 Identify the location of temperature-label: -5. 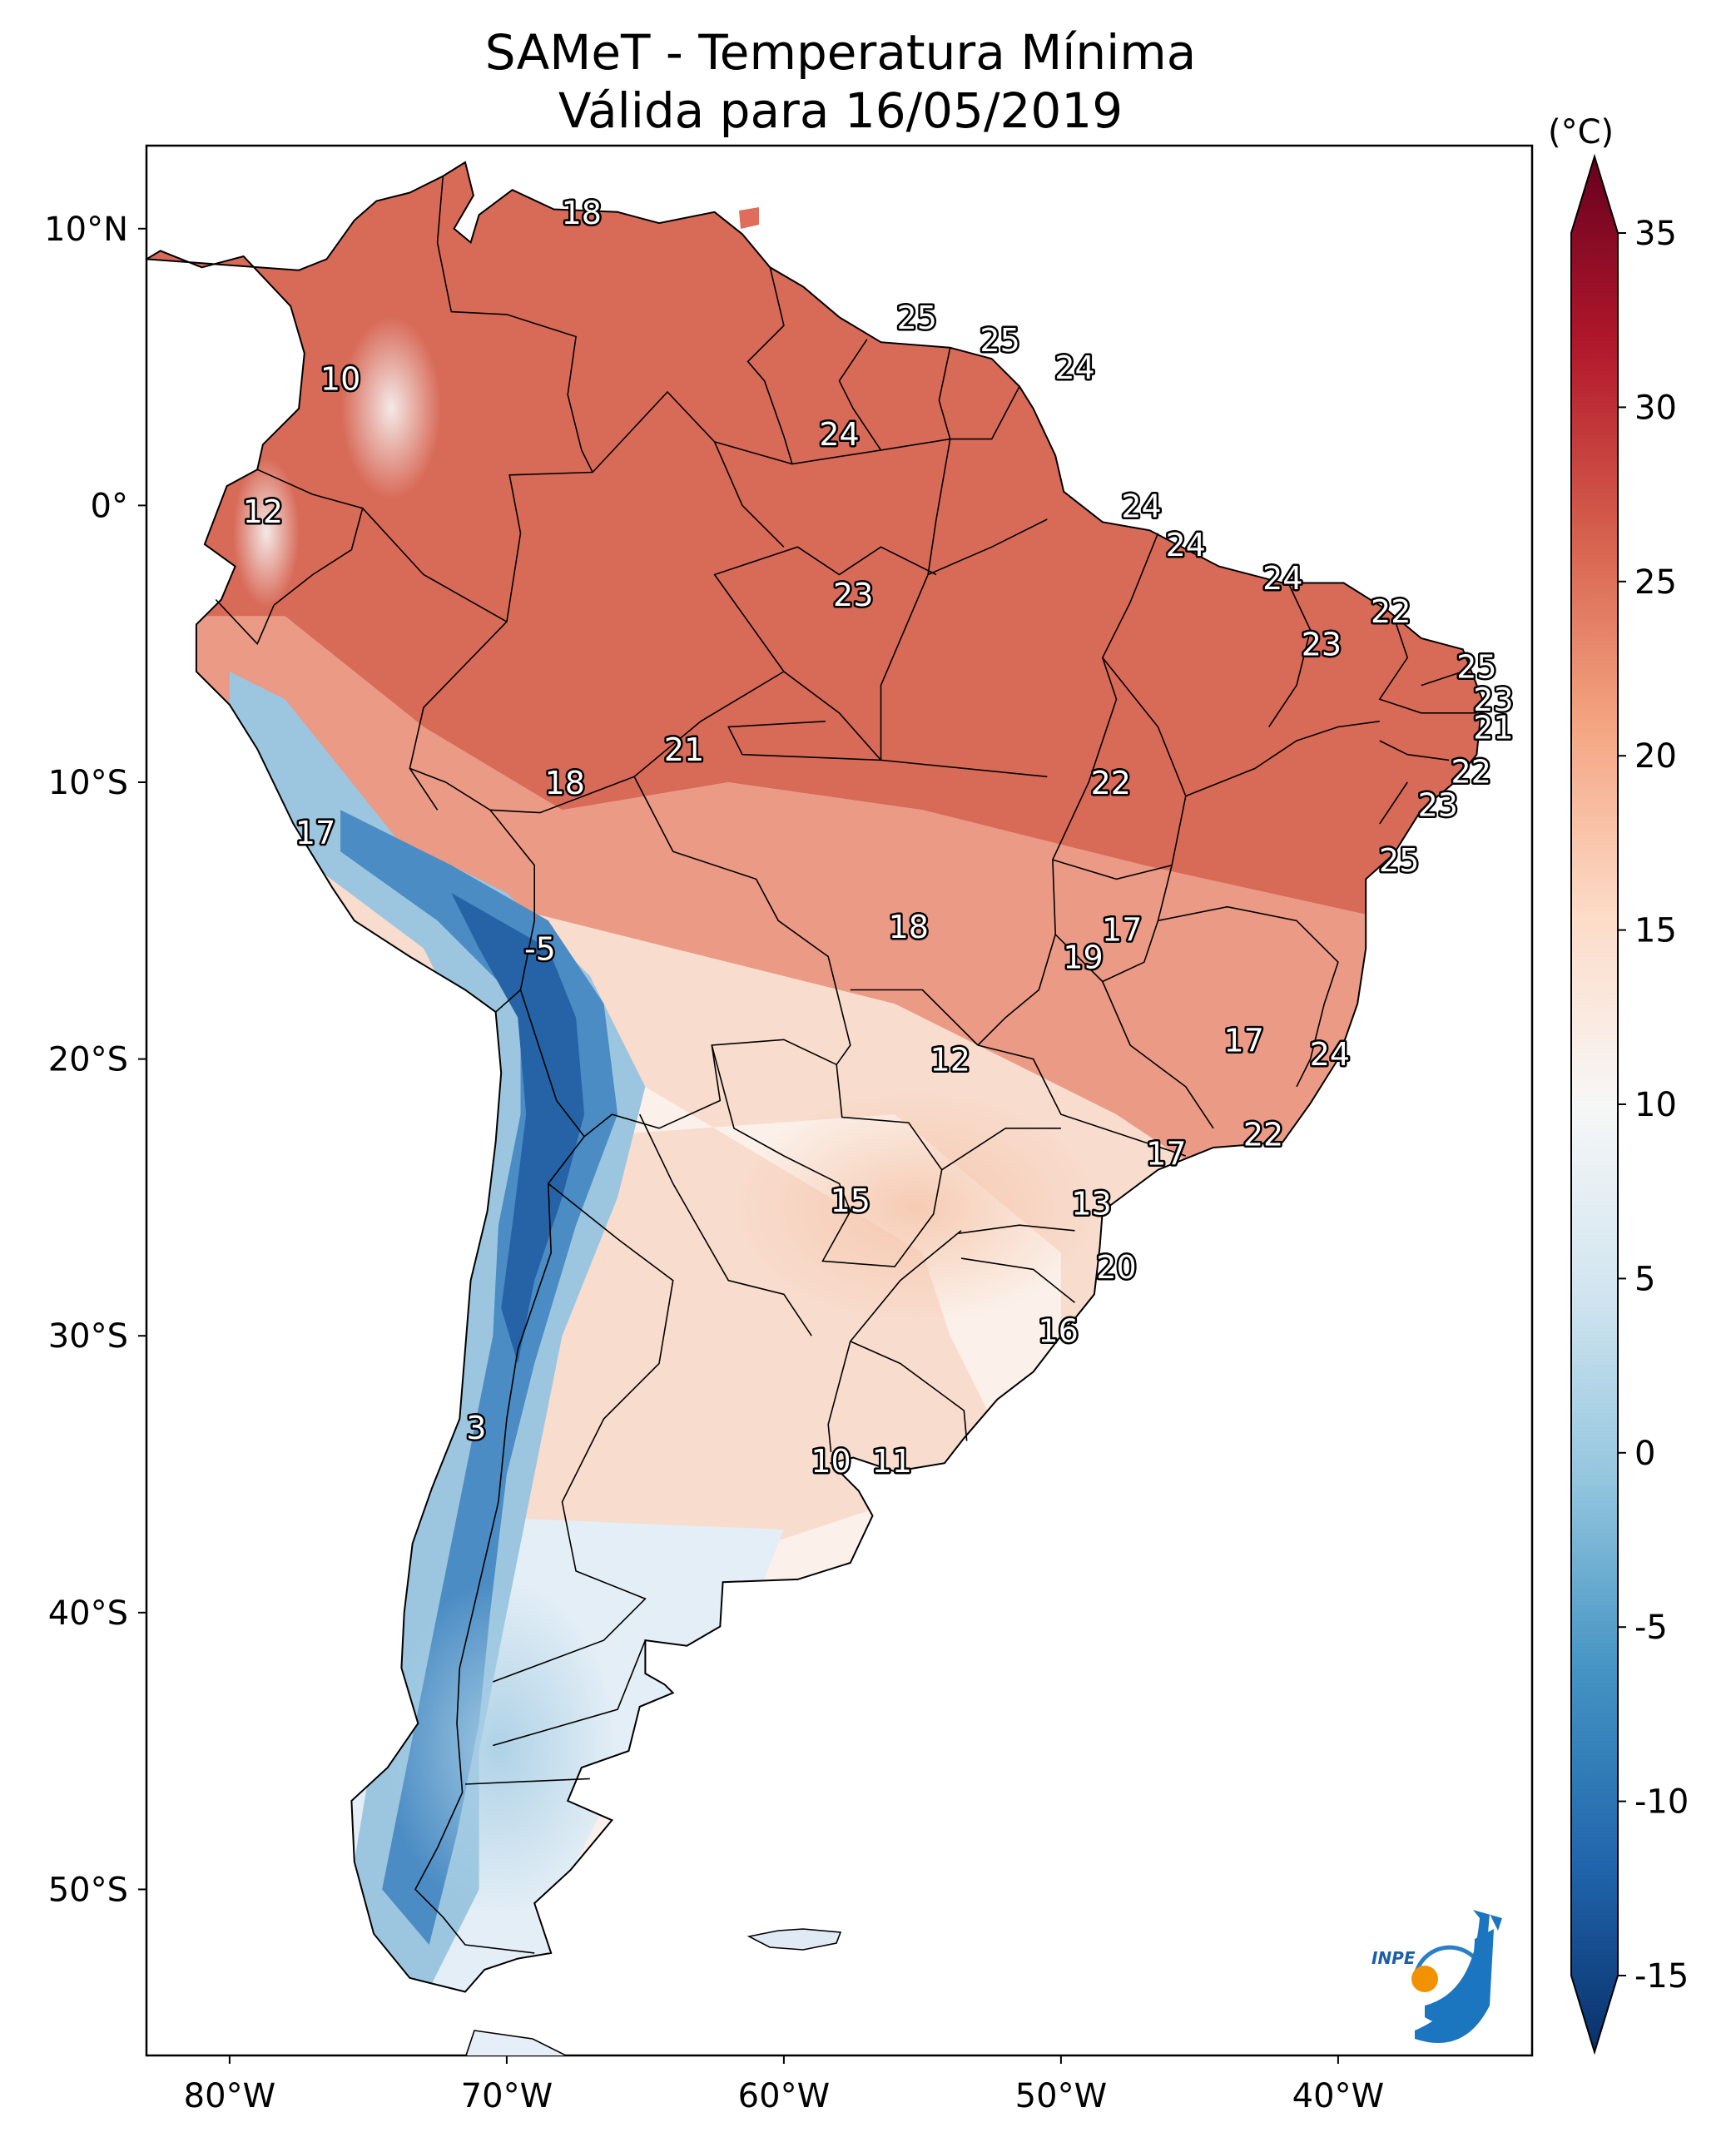
(540, 949).